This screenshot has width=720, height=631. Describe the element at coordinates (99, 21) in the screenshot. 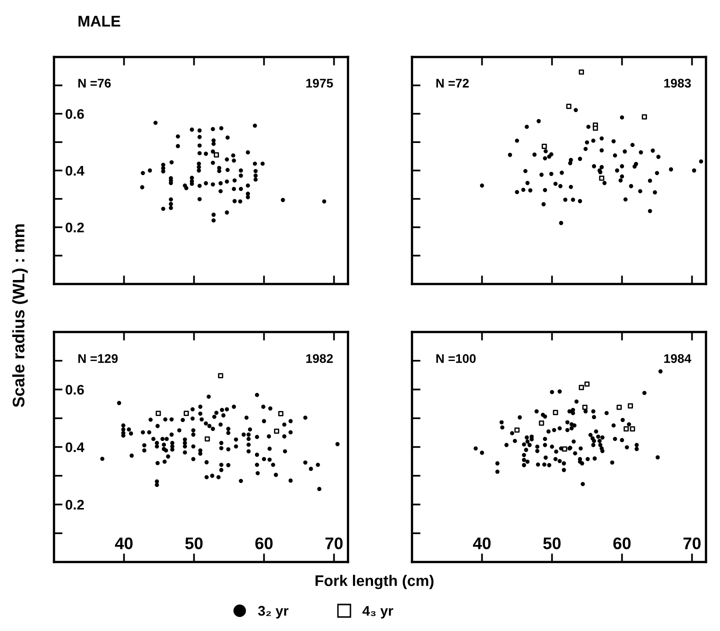

I see `chart-title: MALE` at that location.